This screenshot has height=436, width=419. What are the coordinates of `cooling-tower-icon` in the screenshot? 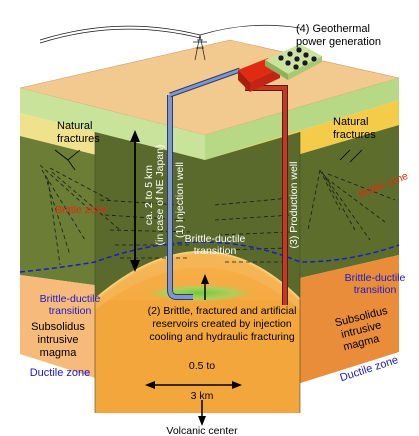 It's located at (297, 58).